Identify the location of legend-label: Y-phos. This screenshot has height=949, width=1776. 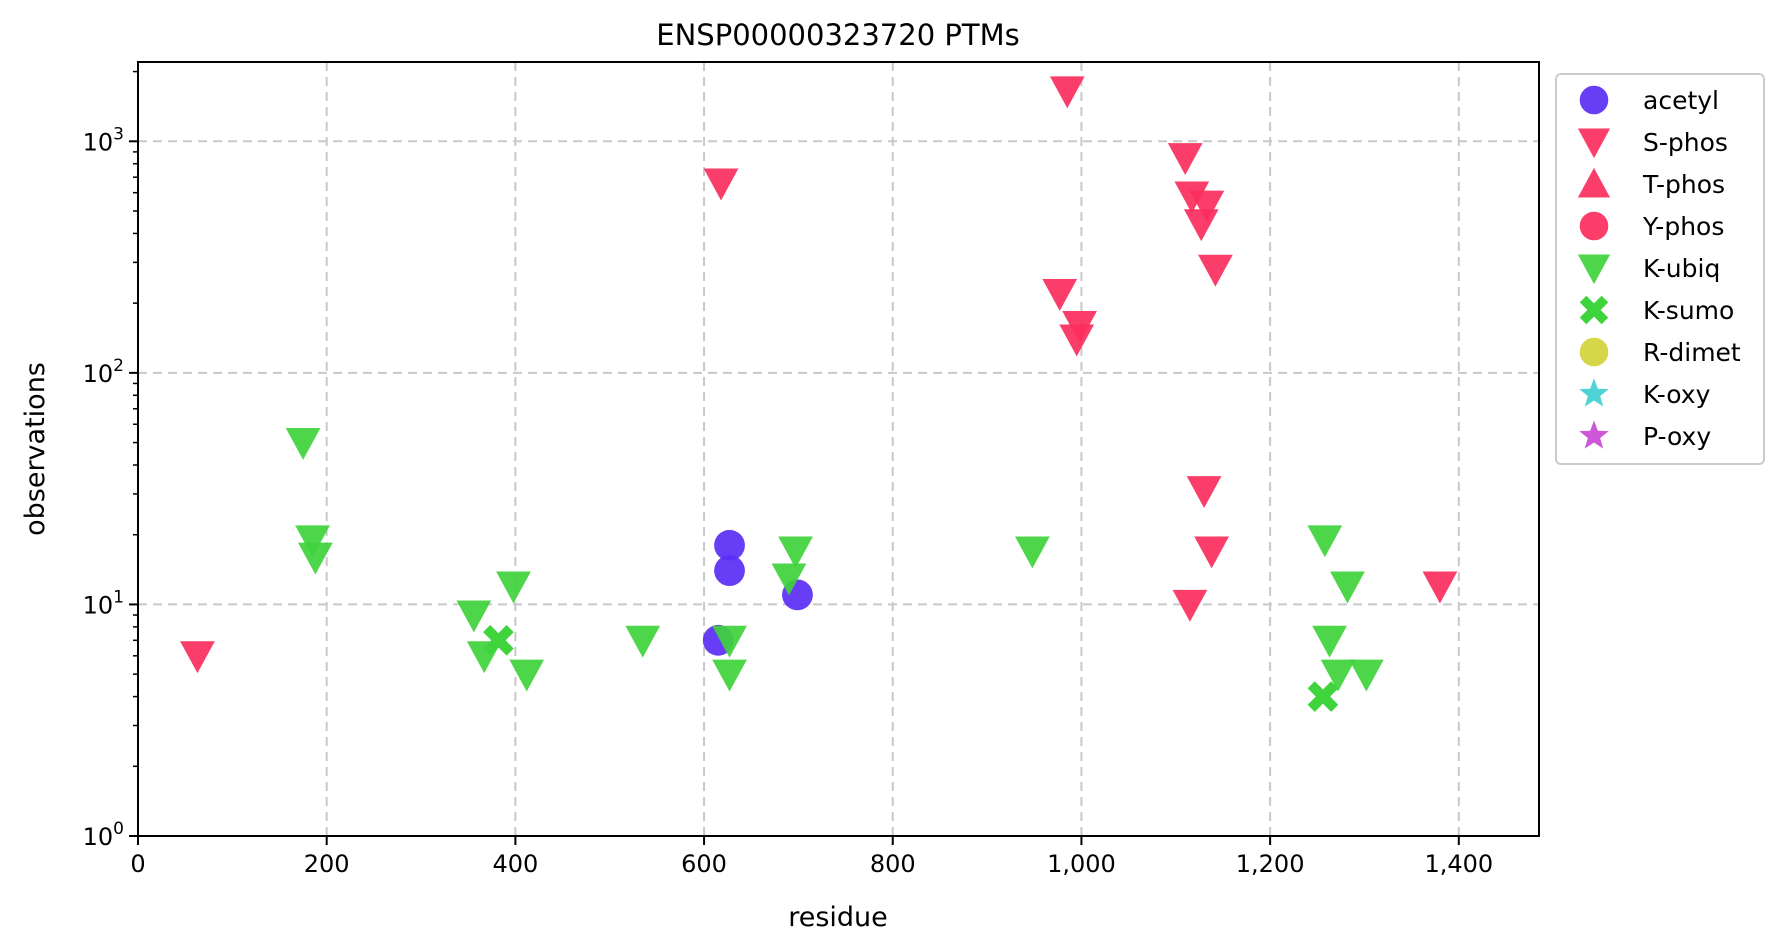
(1683, 226).